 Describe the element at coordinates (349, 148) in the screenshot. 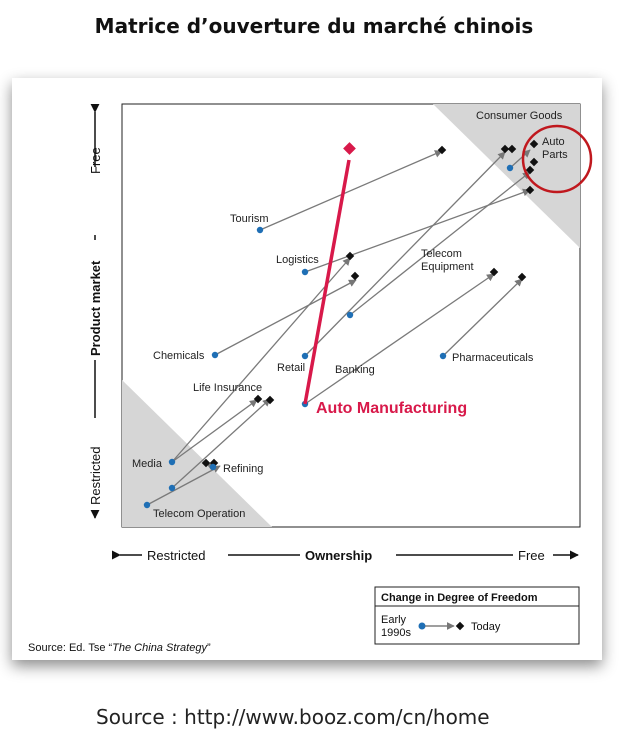

I see `auto-manufacturing-marker` at that location.